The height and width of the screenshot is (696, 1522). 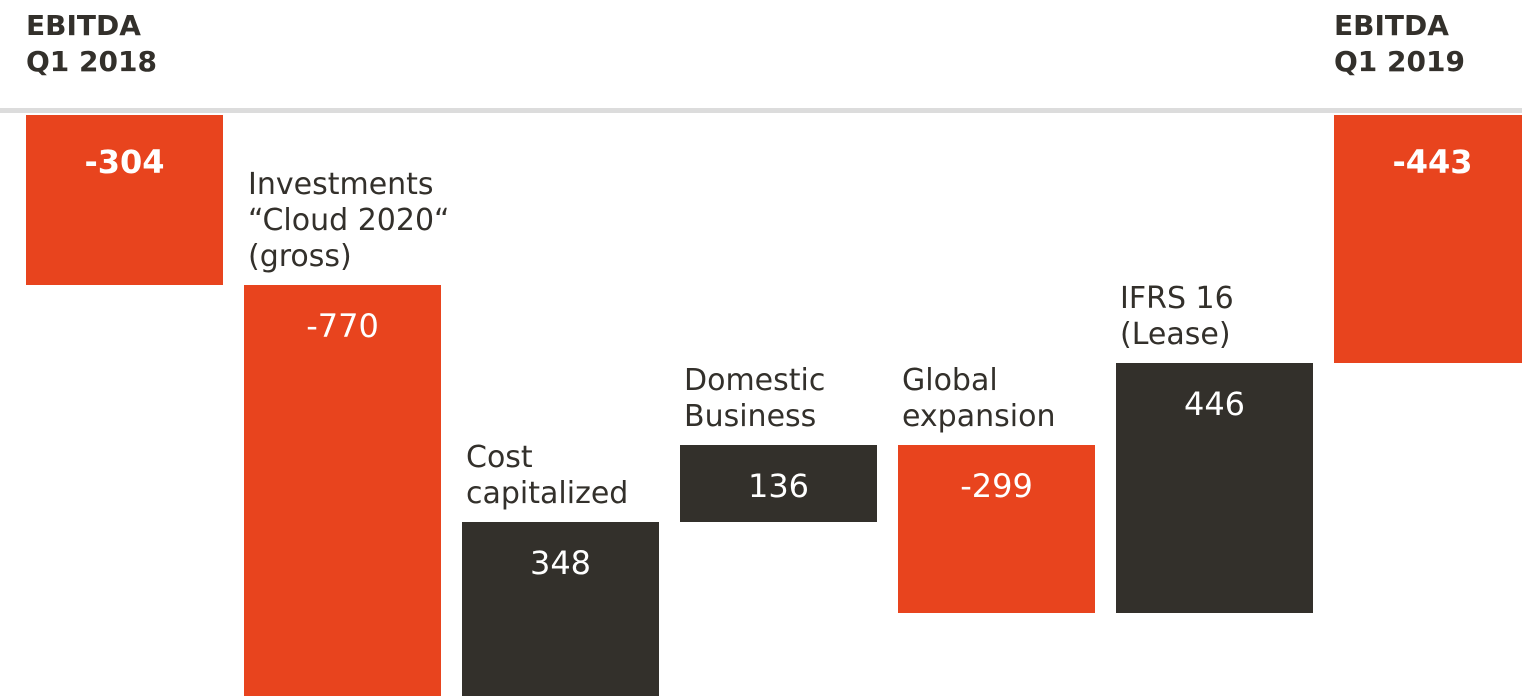 What do you see at coordinates (124, 162) in the screenshot?
I see `value-label: -304` at bounding box center [124, 162].